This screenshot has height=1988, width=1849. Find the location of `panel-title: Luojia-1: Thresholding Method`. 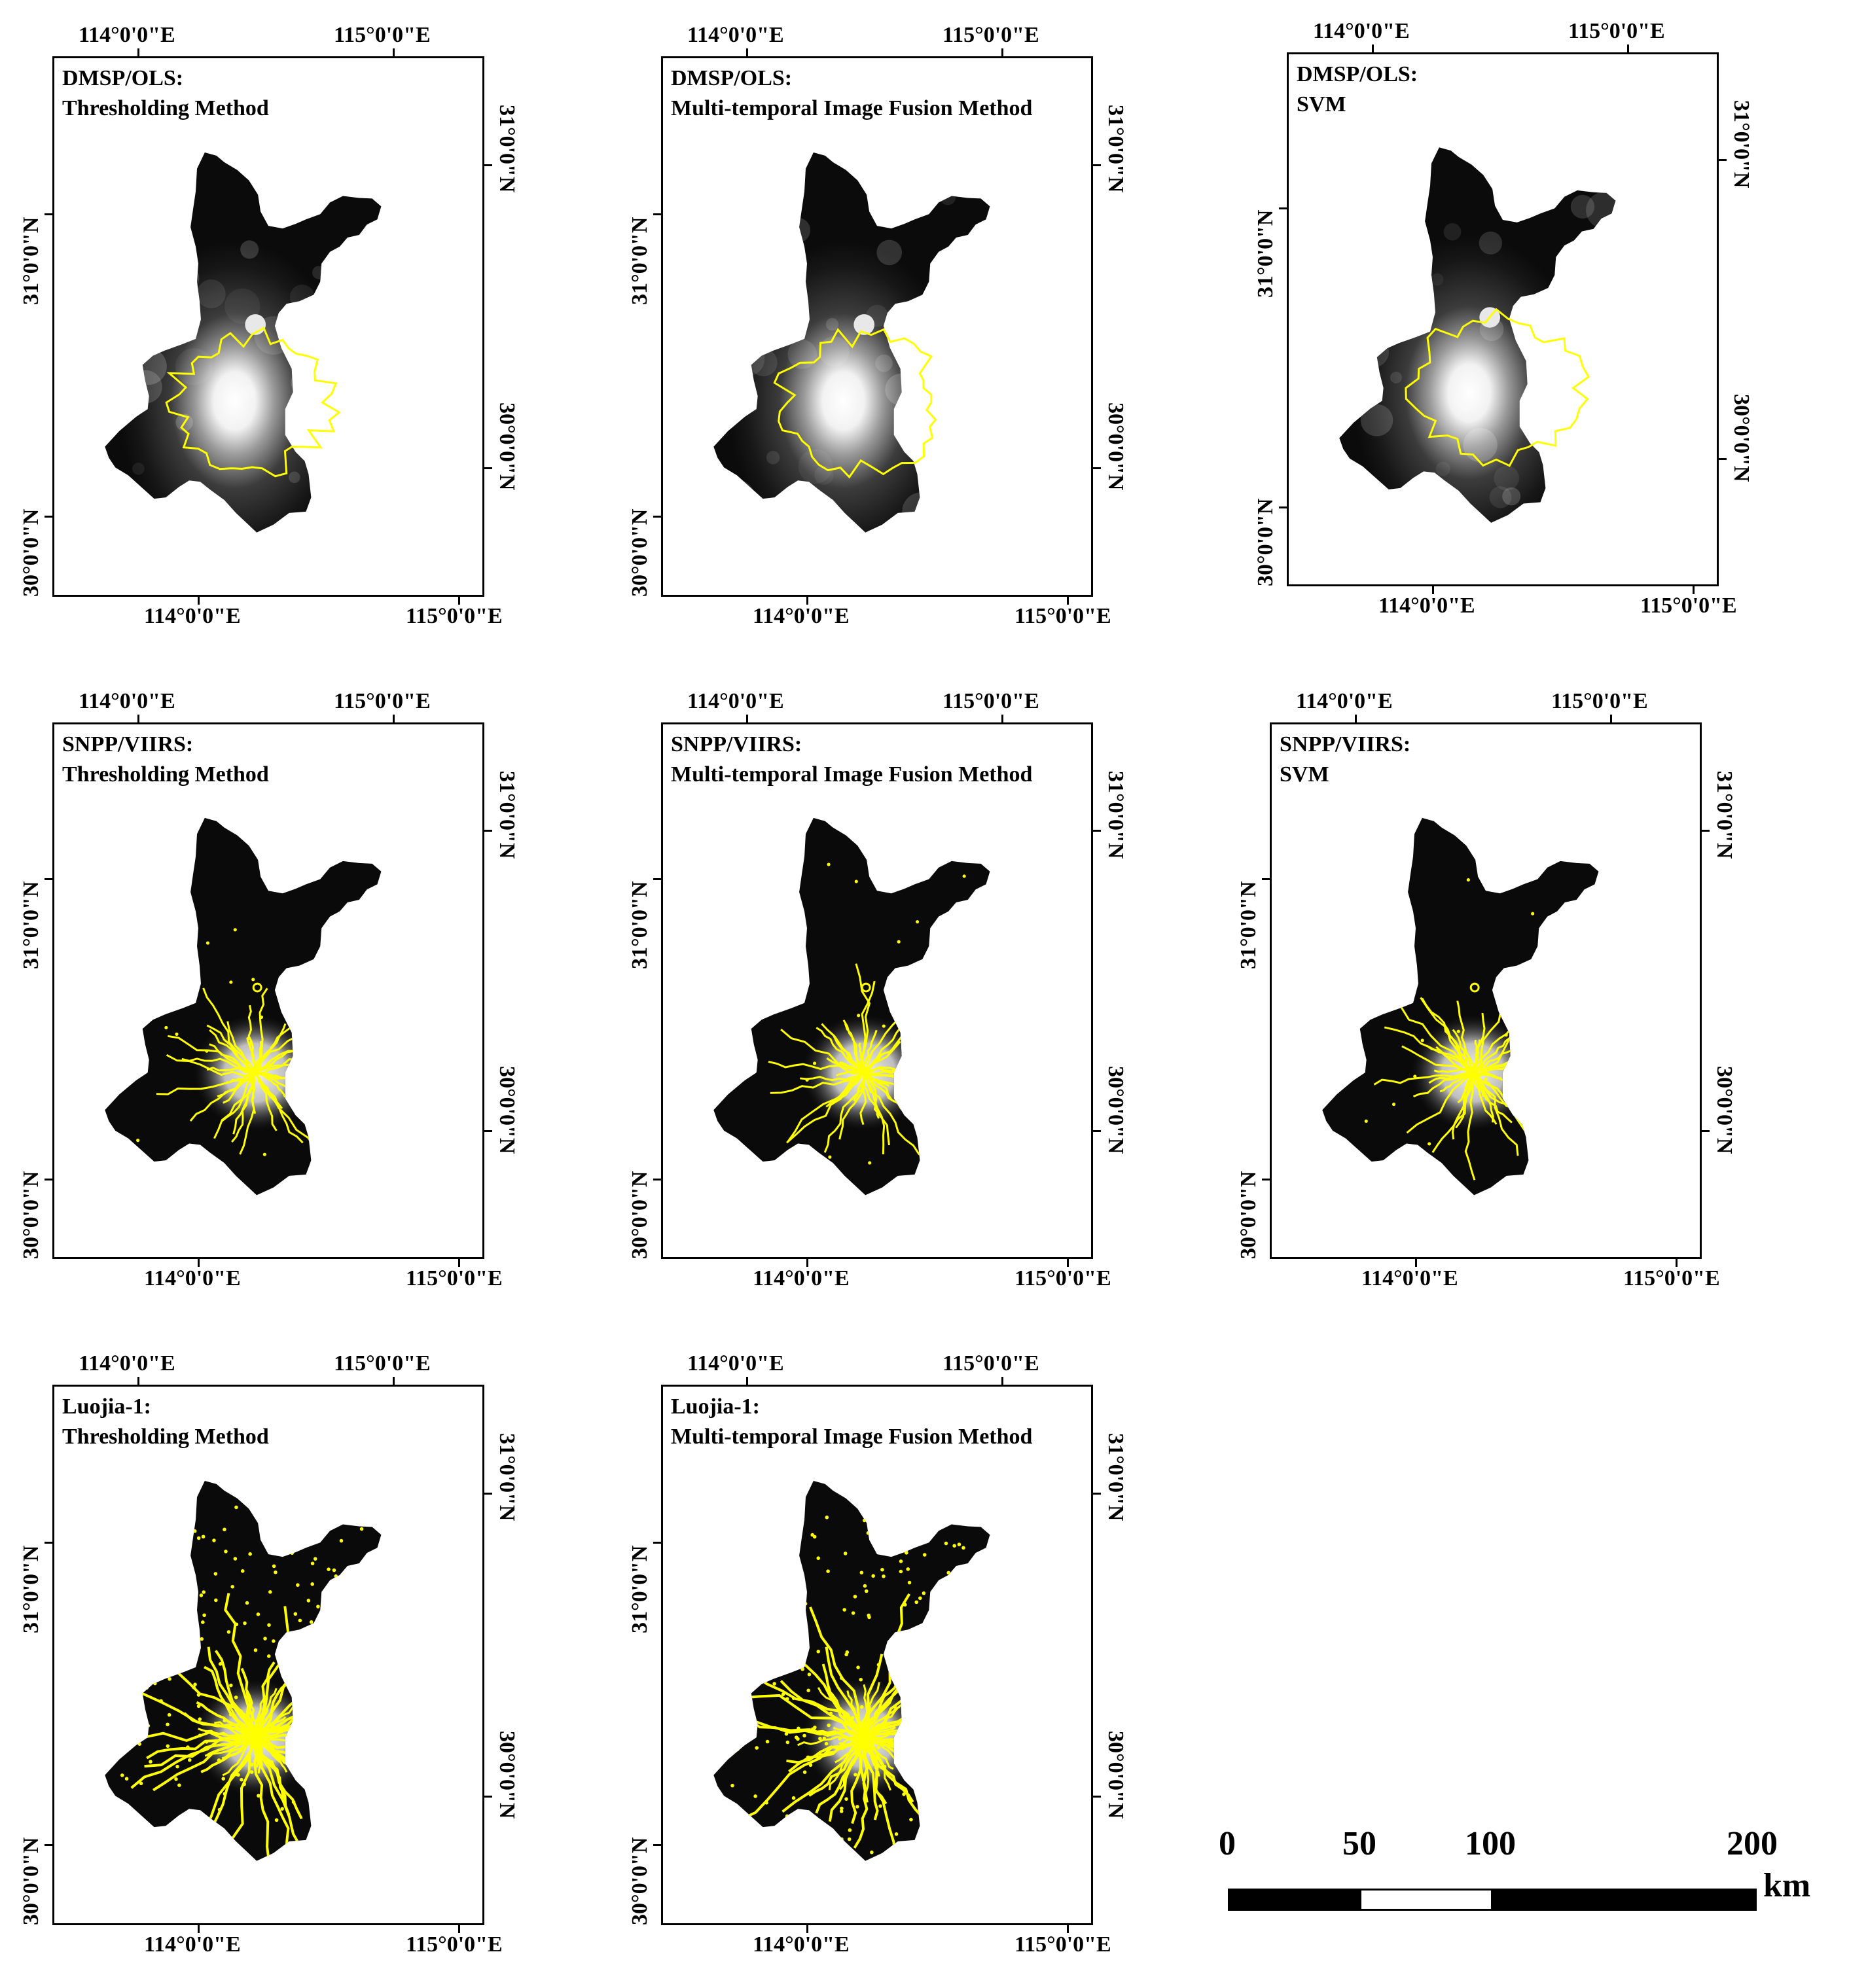

panel-title: Luojia-1: Thresholding Method is located at coordinates (165, 1422).